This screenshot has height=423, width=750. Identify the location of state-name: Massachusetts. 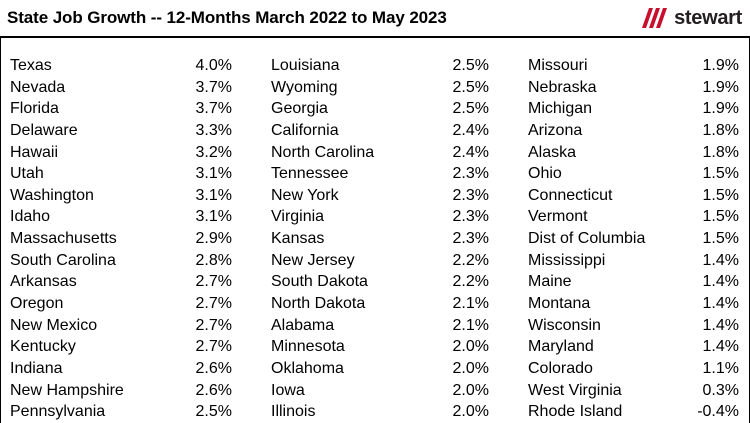
(63, 239).